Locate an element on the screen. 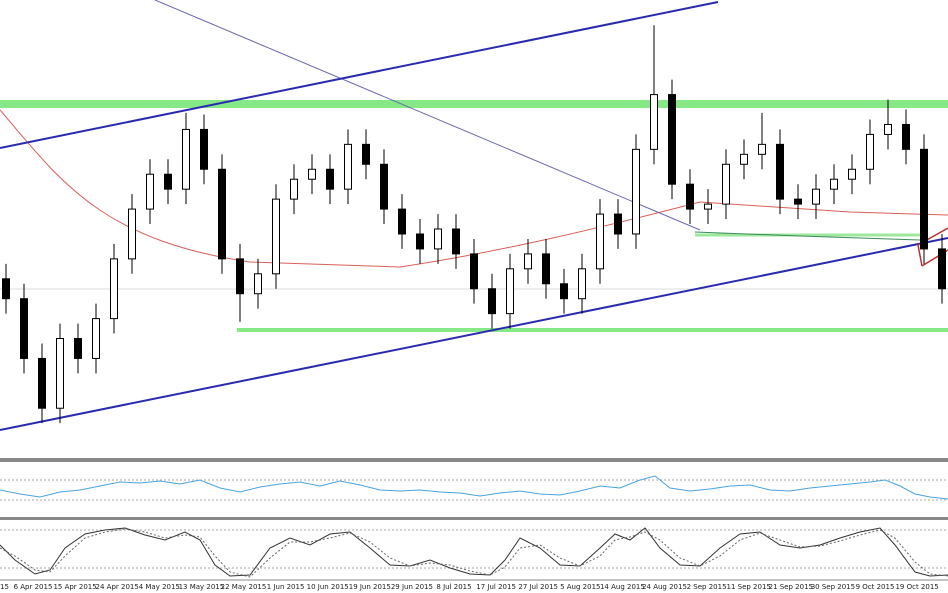 The width and height of the screenshot is (948, 593). x-tick-label: 13 May 2015 is located at coordinates (202, 587).